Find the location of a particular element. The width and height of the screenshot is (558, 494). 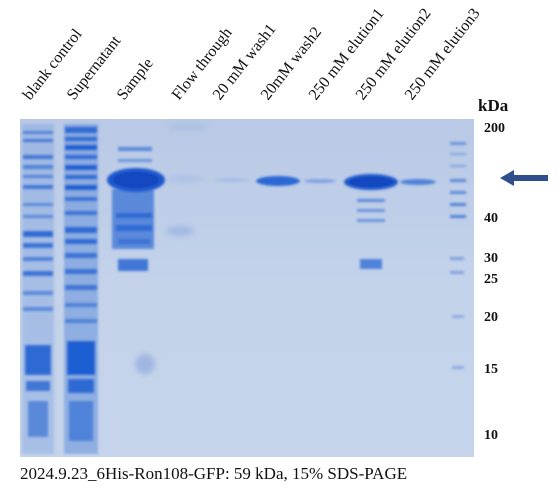

marker-label-25: 25 is located at coordinates (491, 279).